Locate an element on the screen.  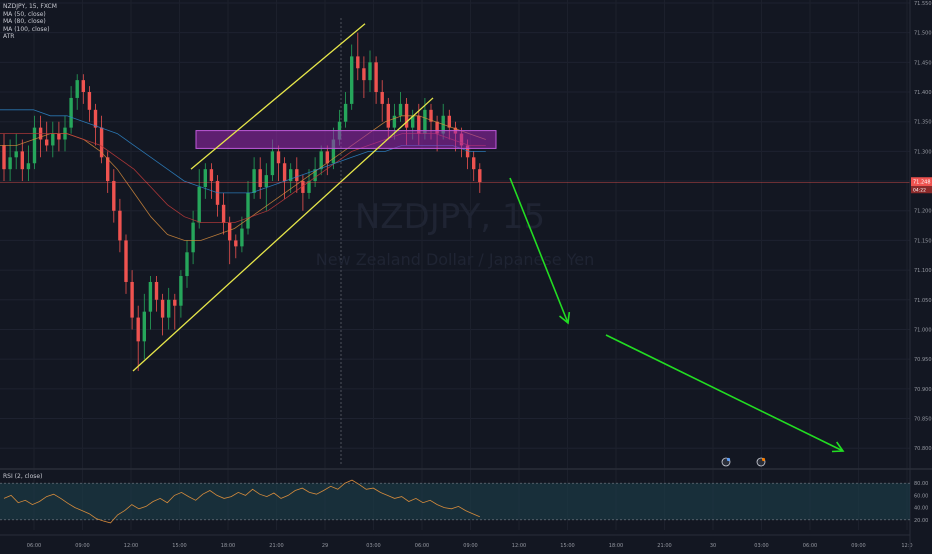
price-tick-label: 71.500 is located at coordinates (923, 34).